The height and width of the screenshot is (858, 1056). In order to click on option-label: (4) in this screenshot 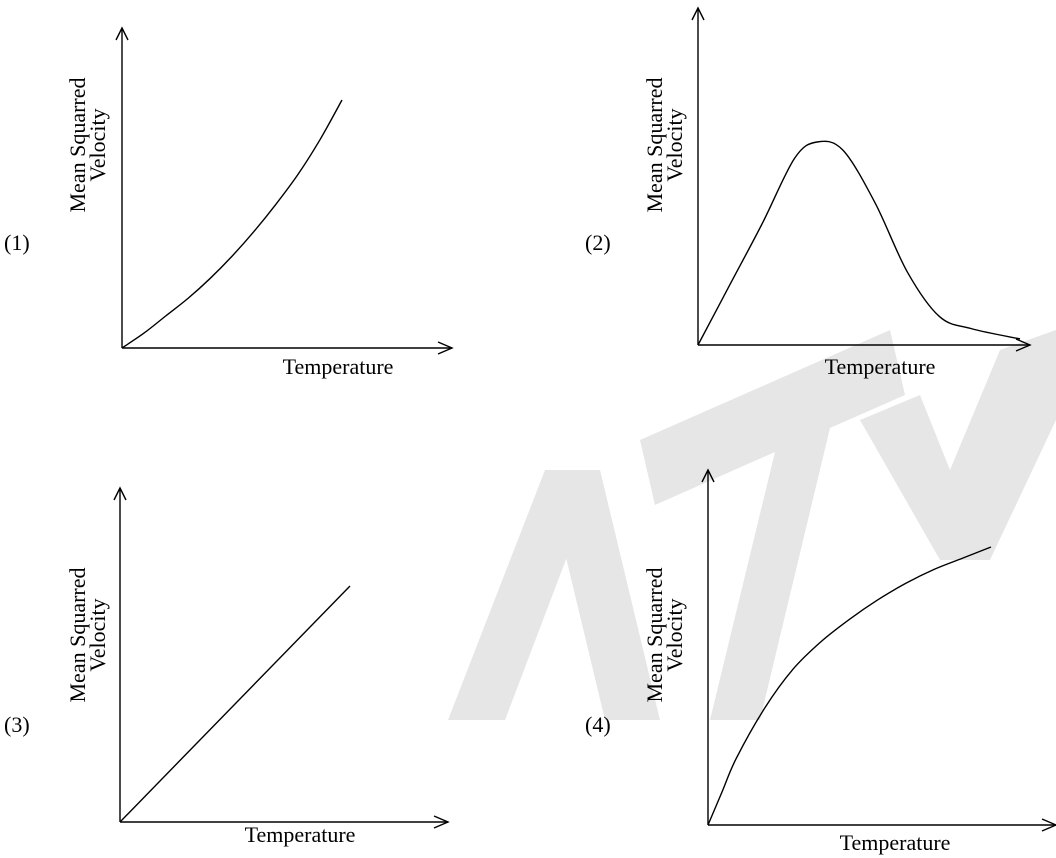, I will do `click(598, 724)`.